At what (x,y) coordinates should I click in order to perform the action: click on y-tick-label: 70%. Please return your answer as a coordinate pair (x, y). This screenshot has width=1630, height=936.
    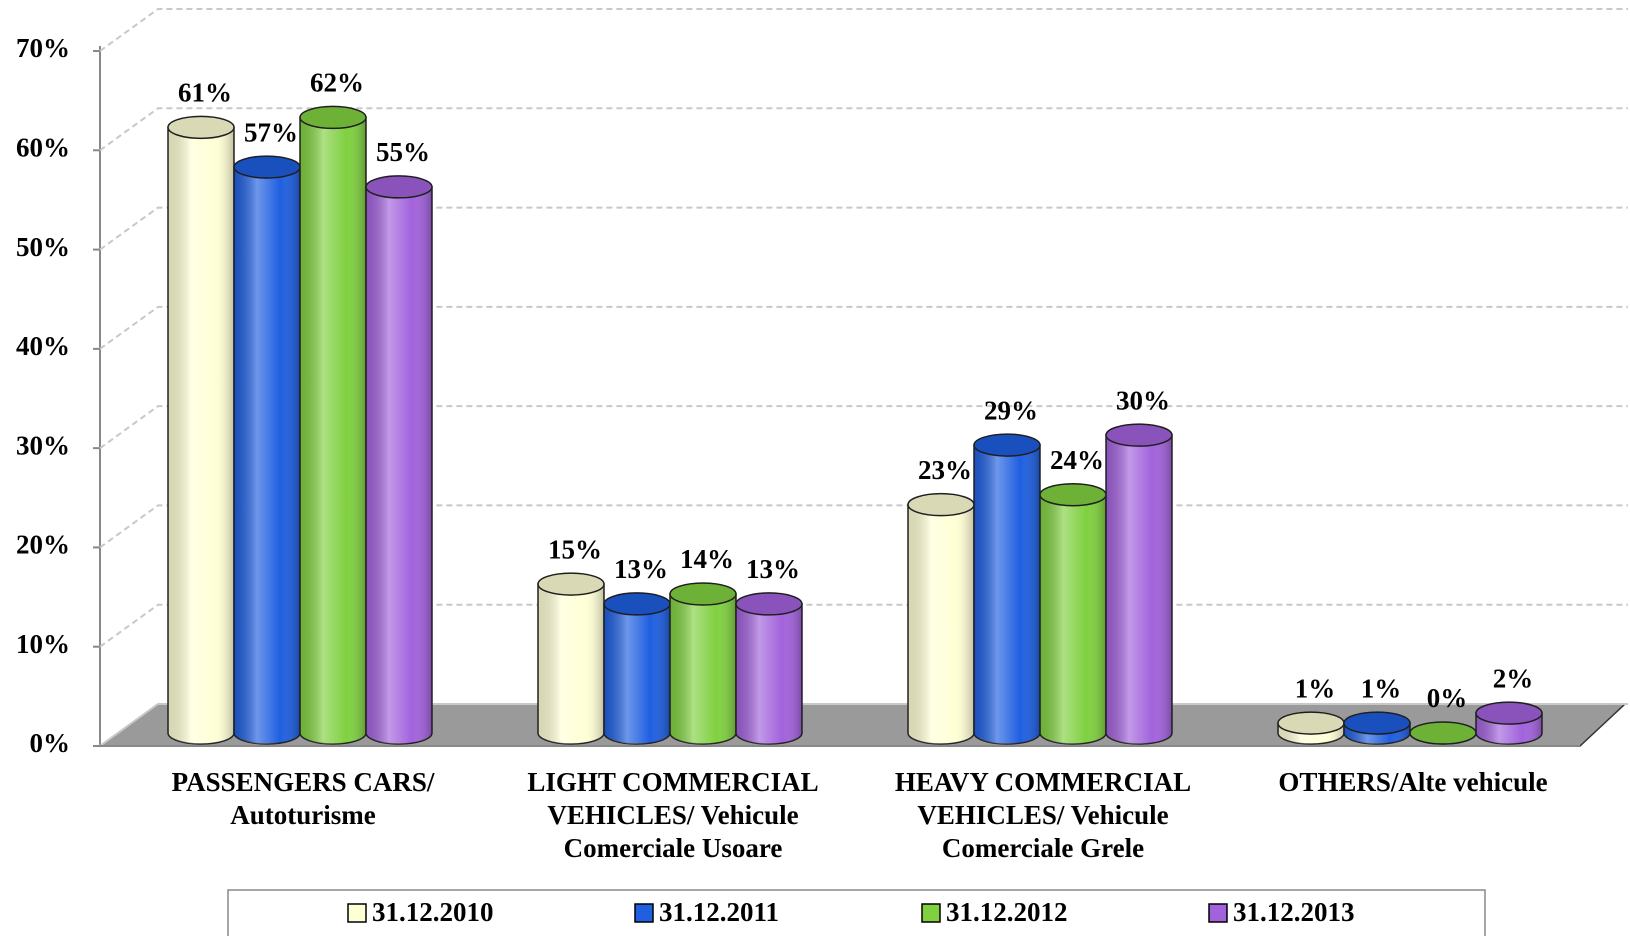
    Looking at the image, I should click on (43, 48).